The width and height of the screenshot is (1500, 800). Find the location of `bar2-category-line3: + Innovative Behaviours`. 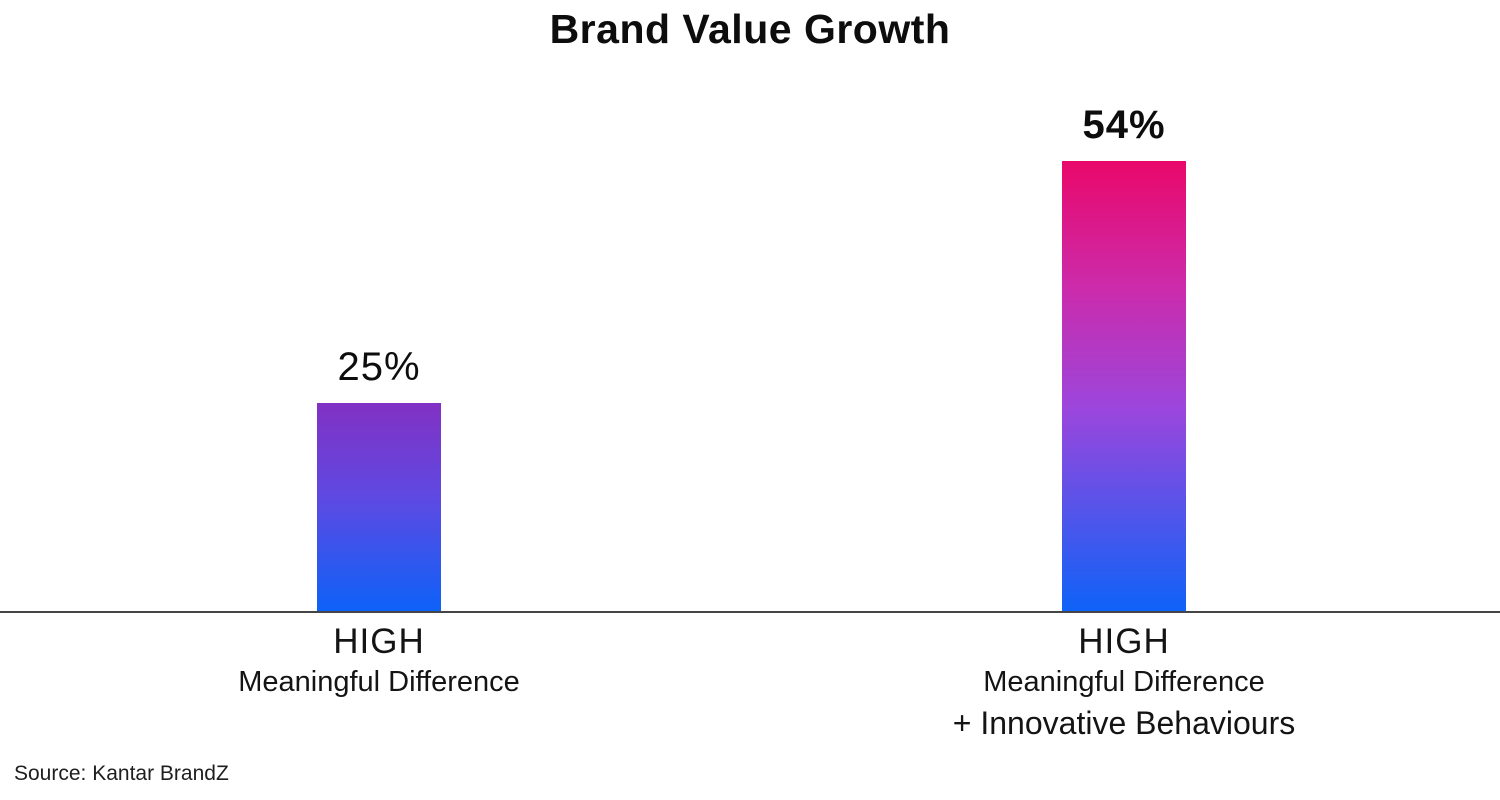

bar2-category-line3: + Innovative Behaviours is located at coordinates (1124, 723).